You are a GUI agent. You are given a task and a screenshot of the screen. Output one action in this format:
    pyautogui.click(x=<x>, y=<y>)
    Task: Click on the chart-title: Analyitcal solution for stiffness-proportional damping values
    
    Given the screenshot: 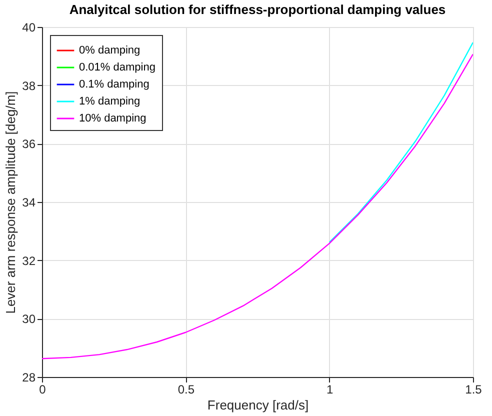 What is the action you would take?
    pyautogui.click(x=257, y=9)
    